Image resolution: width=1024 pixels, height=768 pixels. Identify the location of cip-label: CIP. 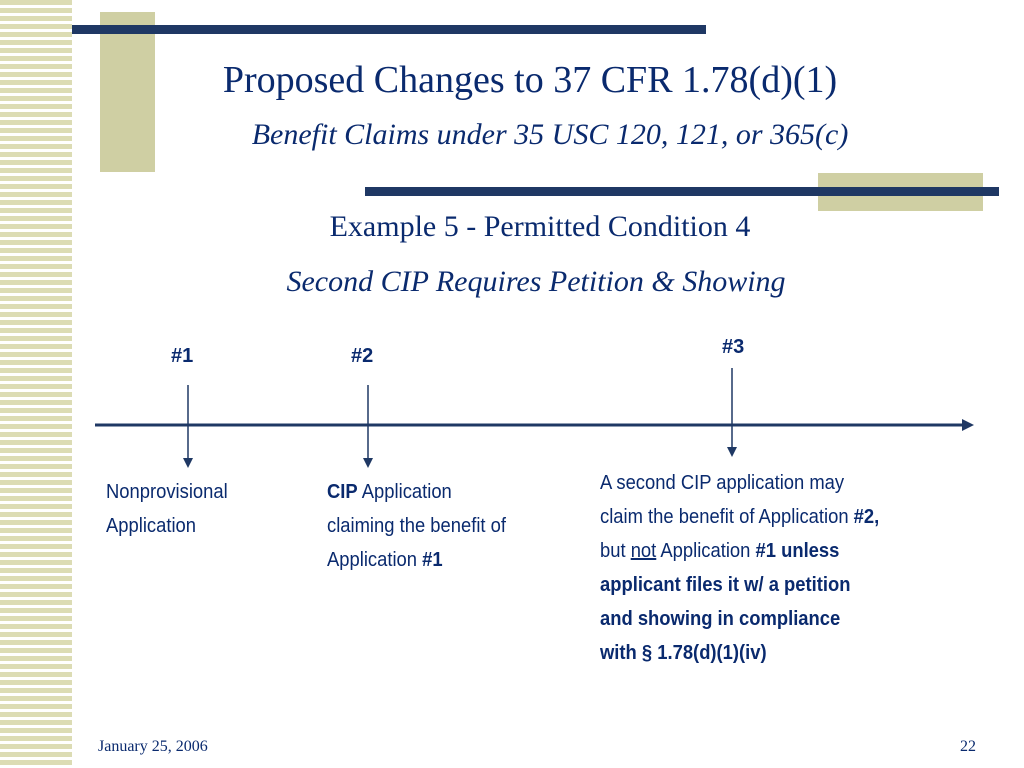
(342, 492).